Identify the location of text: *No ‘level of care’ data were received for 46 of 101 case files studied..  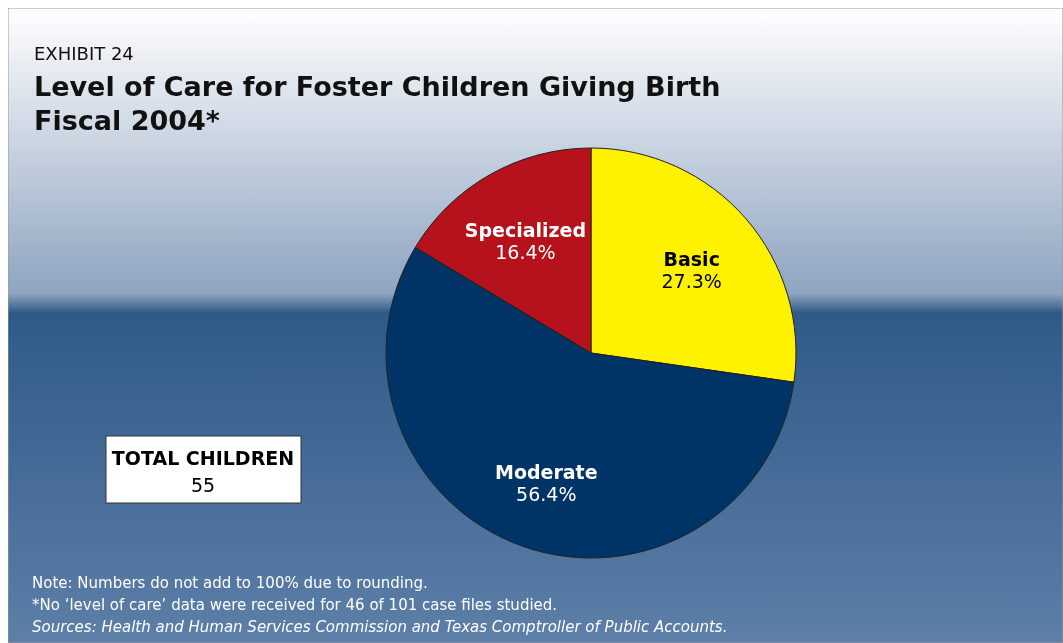
(295, 605).